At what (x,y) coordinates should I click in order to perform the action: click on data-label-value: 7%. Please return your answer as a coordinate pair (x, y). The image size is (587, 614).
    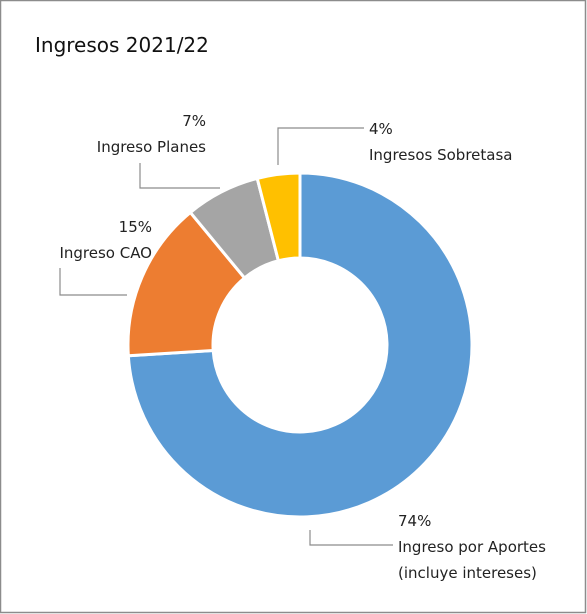
    Looking at the image, I should click on (194, 121).